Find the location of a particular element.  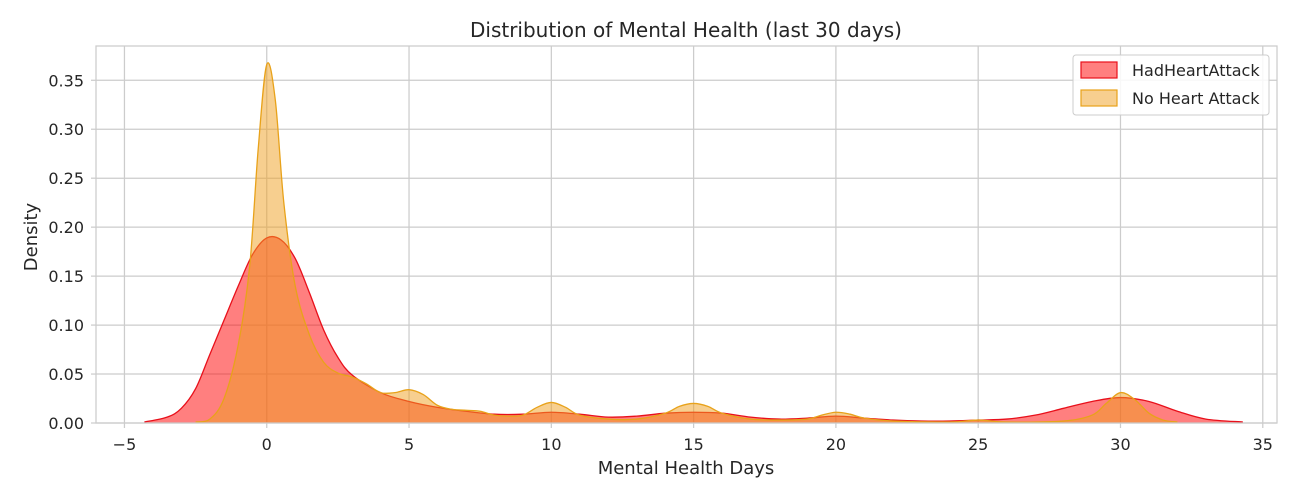

y-axis-label: Density is located at coordinates (31, 236).